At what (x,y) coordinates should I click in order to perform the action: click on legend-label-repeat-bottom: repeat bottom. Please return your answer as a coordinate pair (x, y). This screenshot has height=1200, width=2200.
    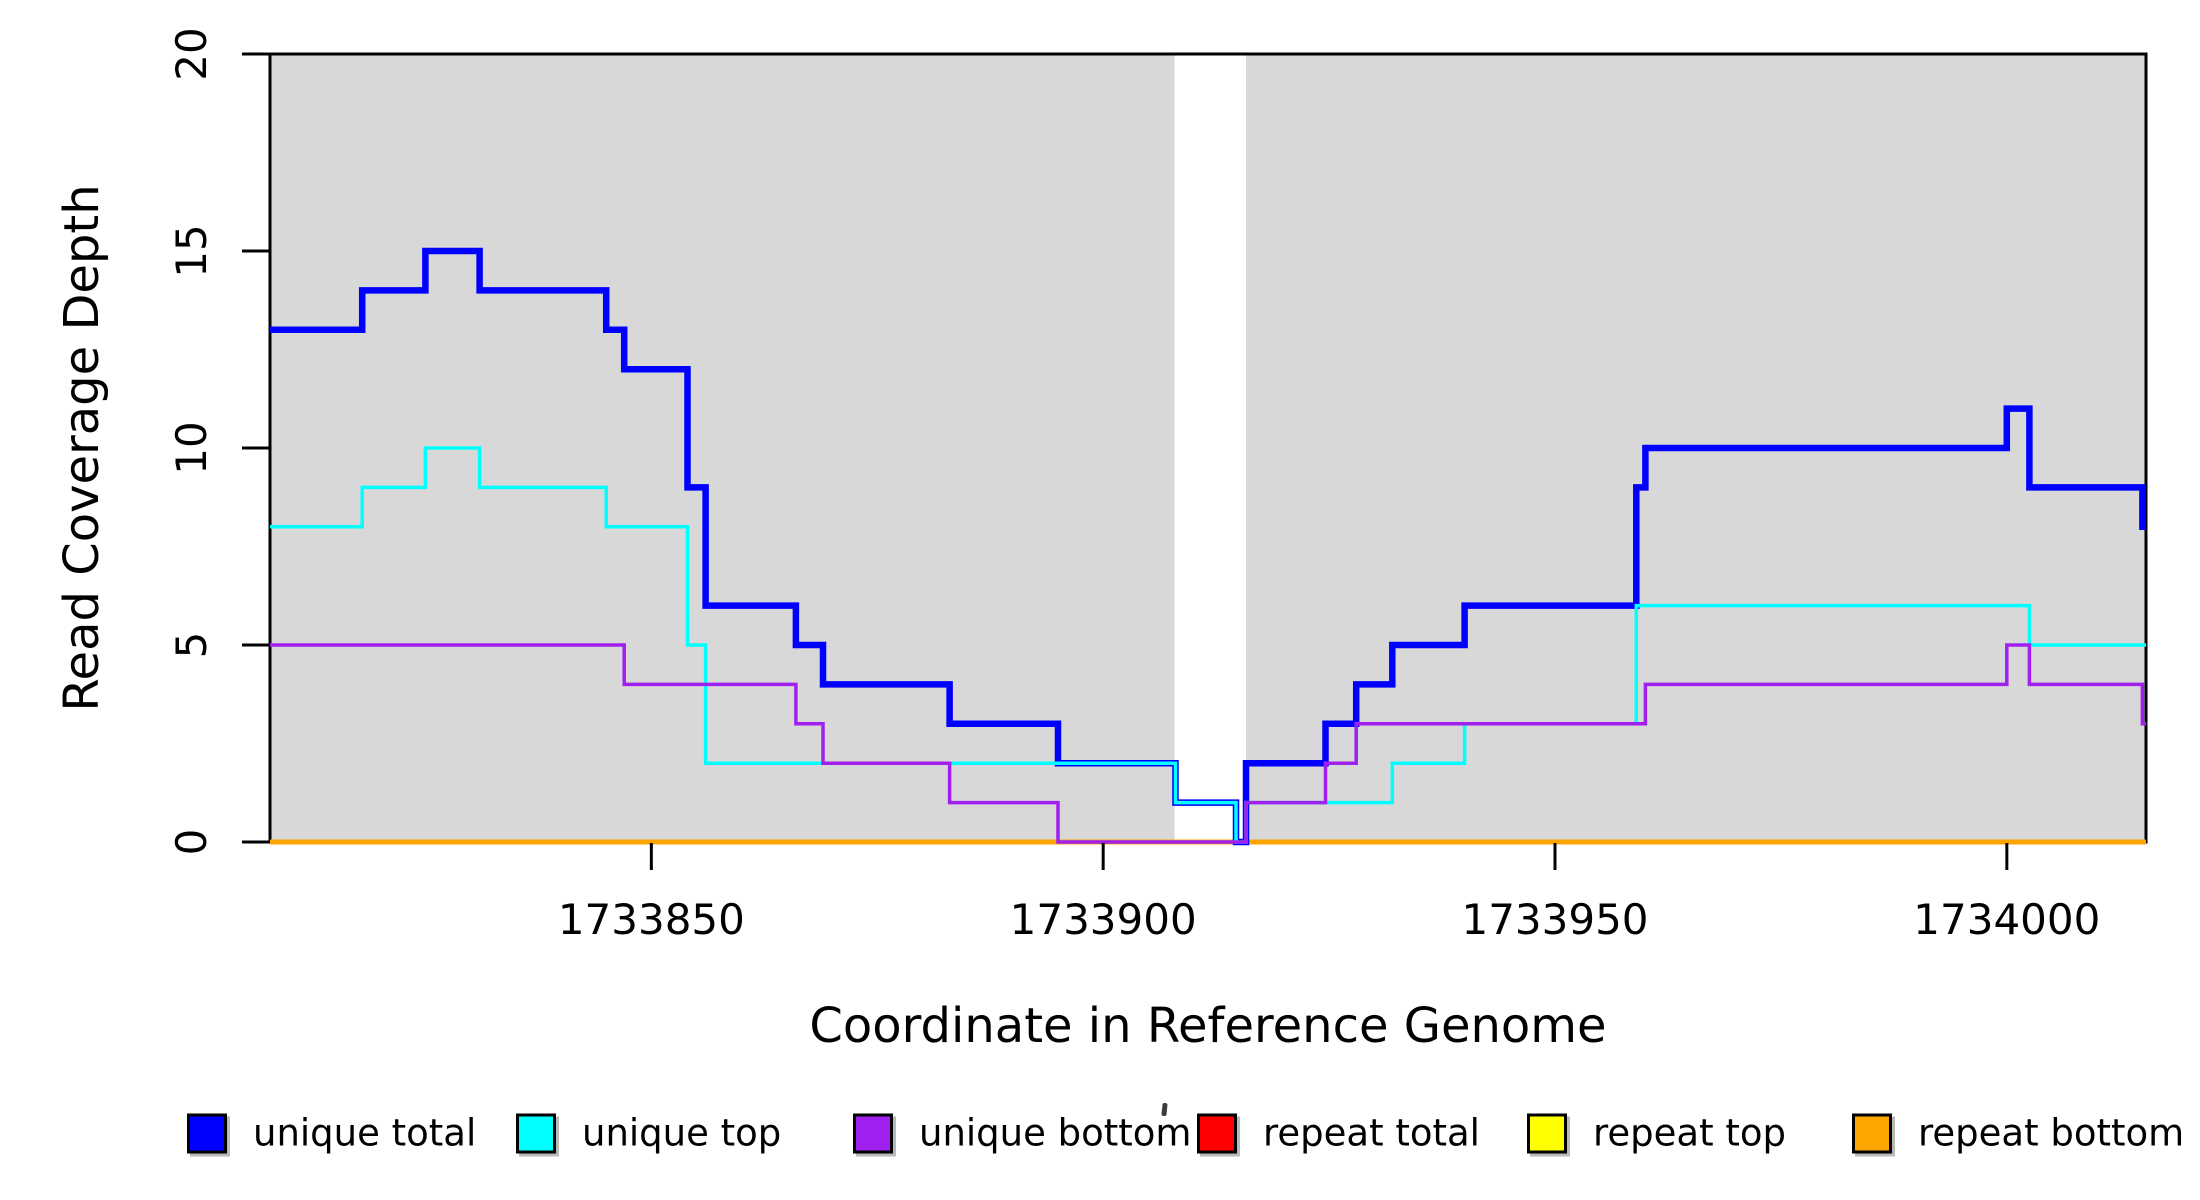
    Looking at the image, I should click on (2051, 1133).